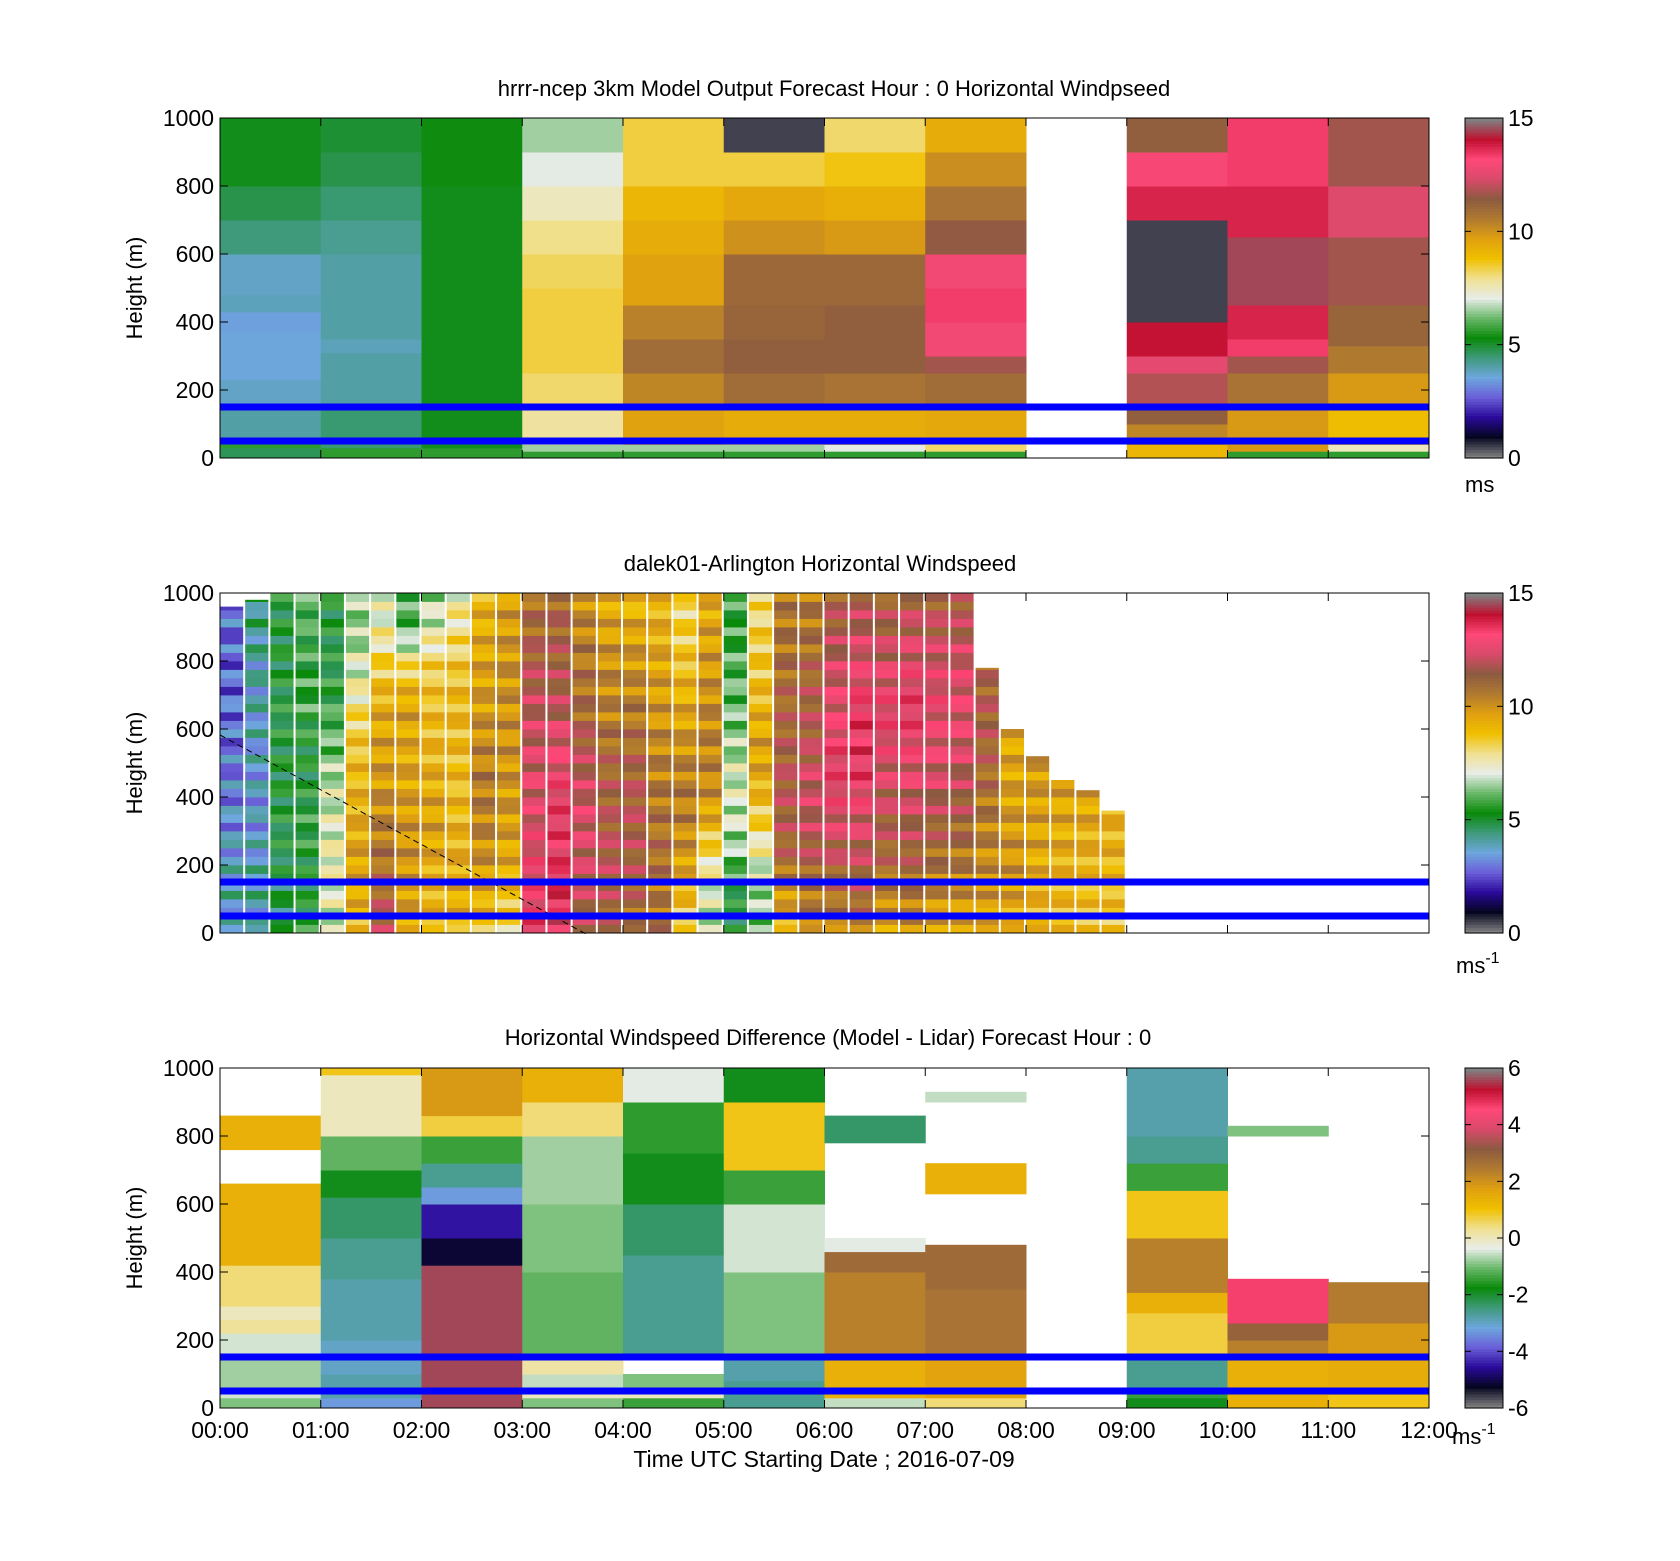 The width and height of the screenshot is (1680, 1561). Describe the element at coordinates (1521, 231) in the screenshot. I see `colorbar-tick-label: 10` at that location.